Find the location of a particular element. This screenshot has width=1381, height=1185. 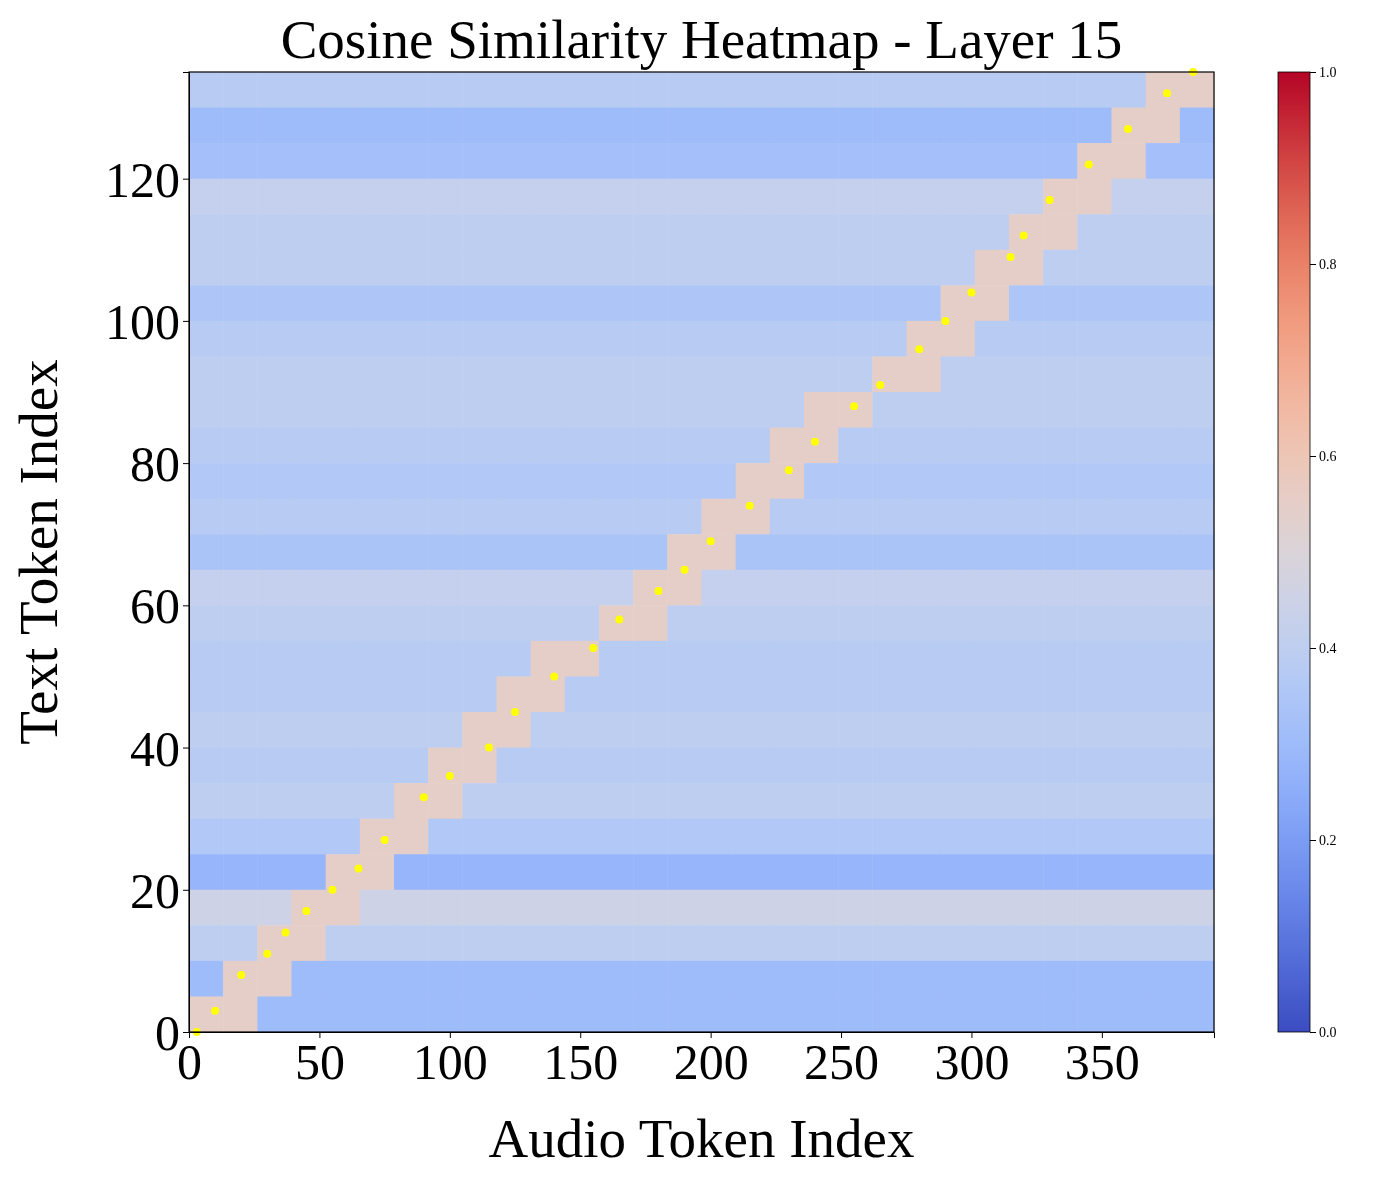

x-tick-label: 300 is located at coordinates (972, 1061).